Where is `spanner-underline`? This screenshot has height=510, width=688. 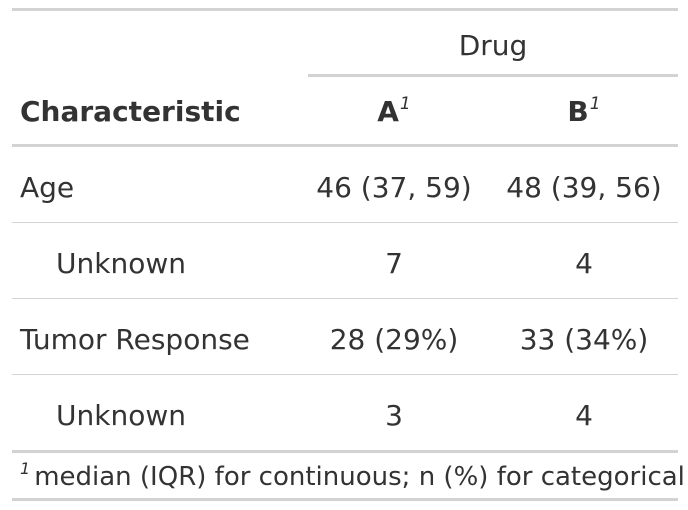
spanner-underline is located at coordinates (493, 75).